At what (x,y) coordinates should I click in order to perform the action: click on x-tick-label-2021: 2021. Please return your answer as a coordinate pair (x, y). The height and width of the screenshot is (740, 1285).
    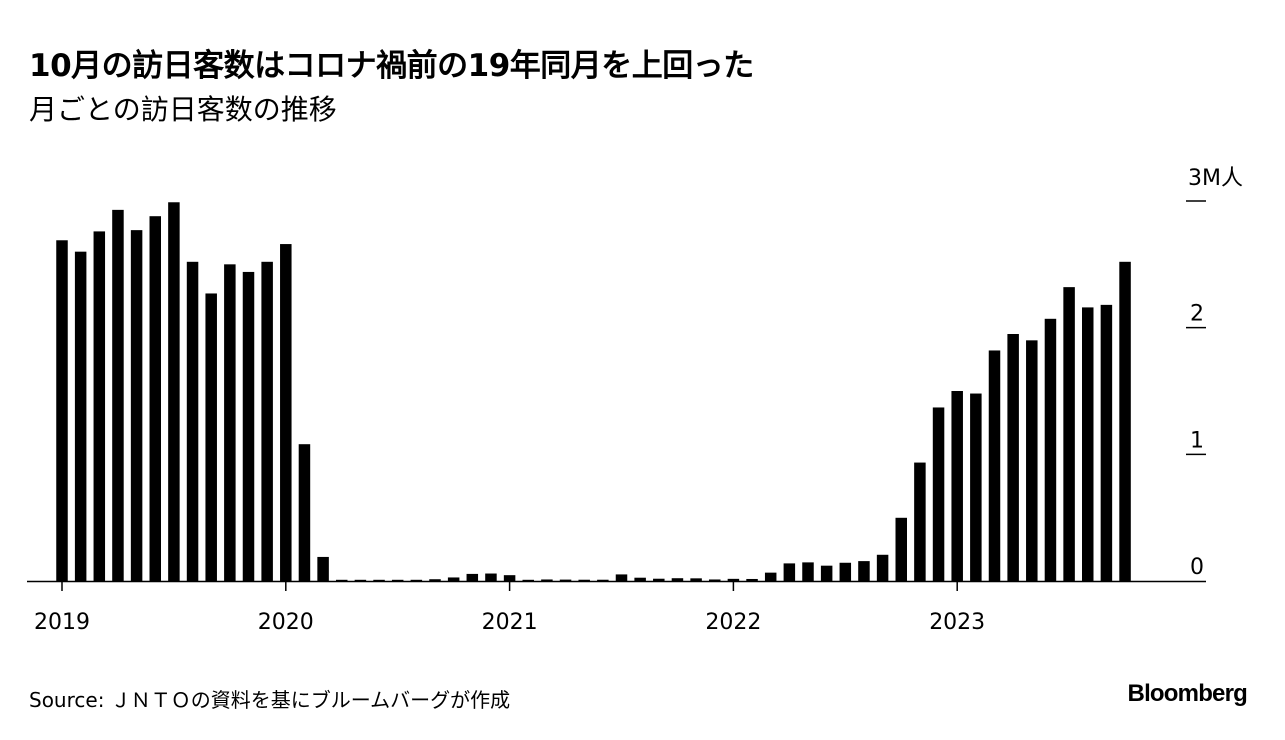
    Looking at the image, I should click on (510, 622).